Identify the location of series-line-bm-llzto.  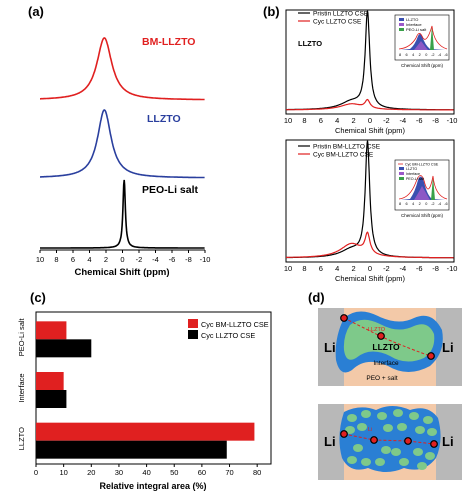
(122, 69).